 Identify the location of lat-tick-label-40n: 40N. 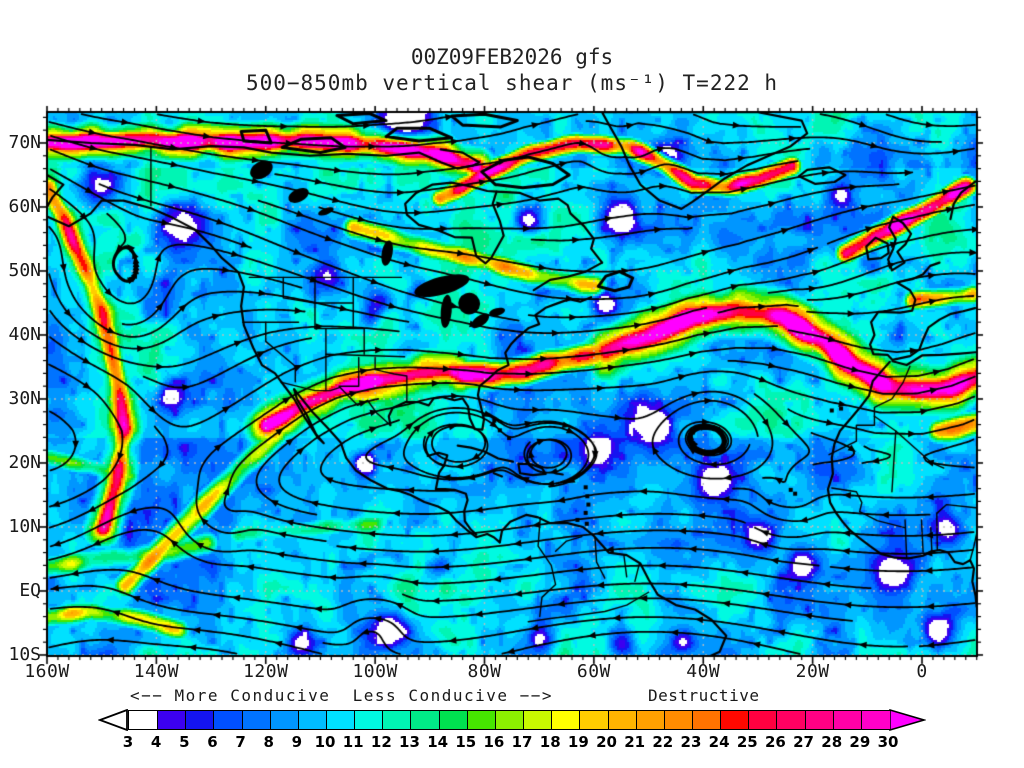
(24, 334).